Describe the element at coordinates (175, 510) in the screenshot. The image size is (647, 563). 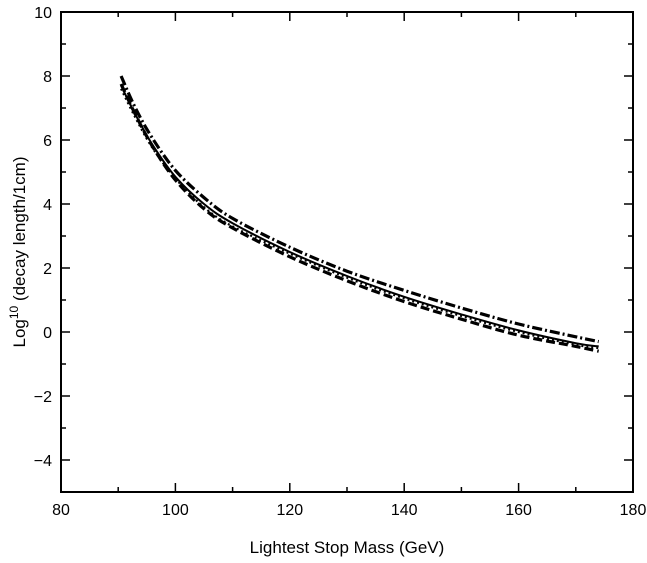
I see `x-tick-label: 100` at that location.